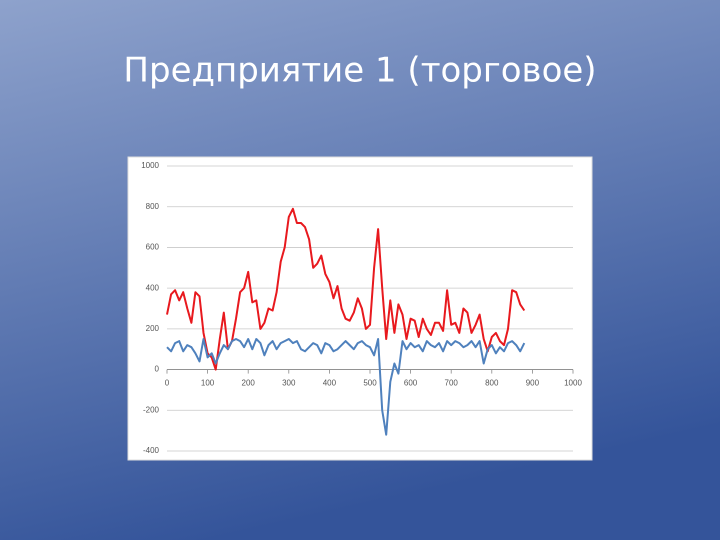  What do you see at coordinates (330, 383) in the screenshot?
I see `x-tick-label: 400` at bounding box center [330, 383].